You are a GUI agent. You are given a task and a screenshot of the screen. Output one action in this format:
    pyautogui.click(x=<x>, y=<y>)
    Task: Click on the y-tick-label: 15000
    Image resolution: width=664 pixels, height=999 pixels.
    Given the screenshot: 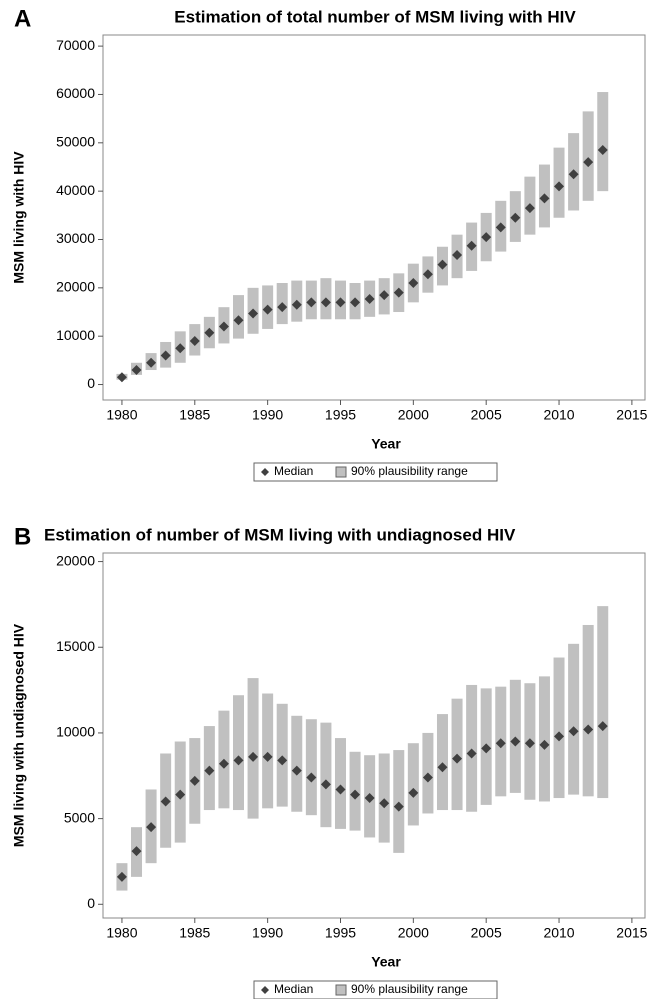 What is the action you would take?
    pyautogui.click(x=75, y=646)
    